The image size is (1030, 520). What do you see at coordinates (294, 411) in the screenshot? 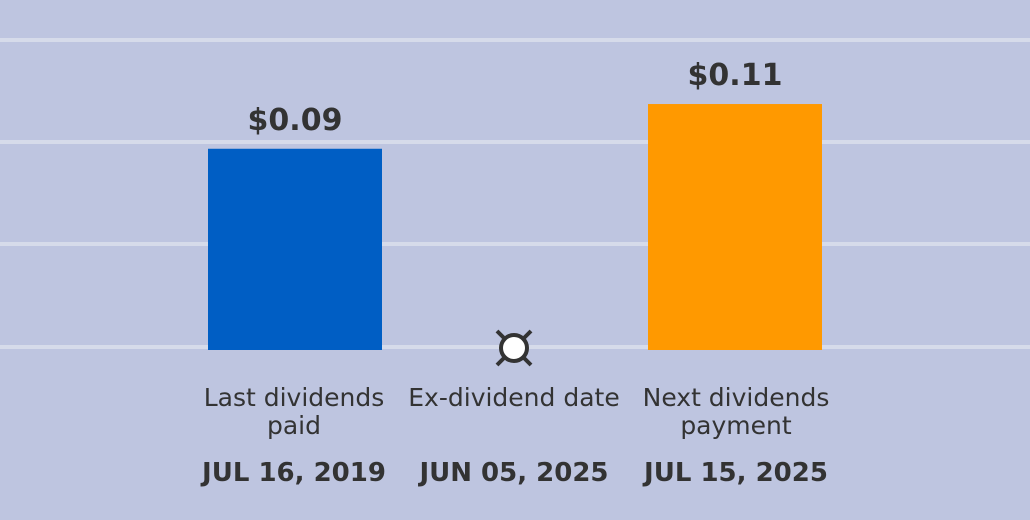
I see `category-label-last-dividend: Last dividends paid` at bounding box center [294, 411].